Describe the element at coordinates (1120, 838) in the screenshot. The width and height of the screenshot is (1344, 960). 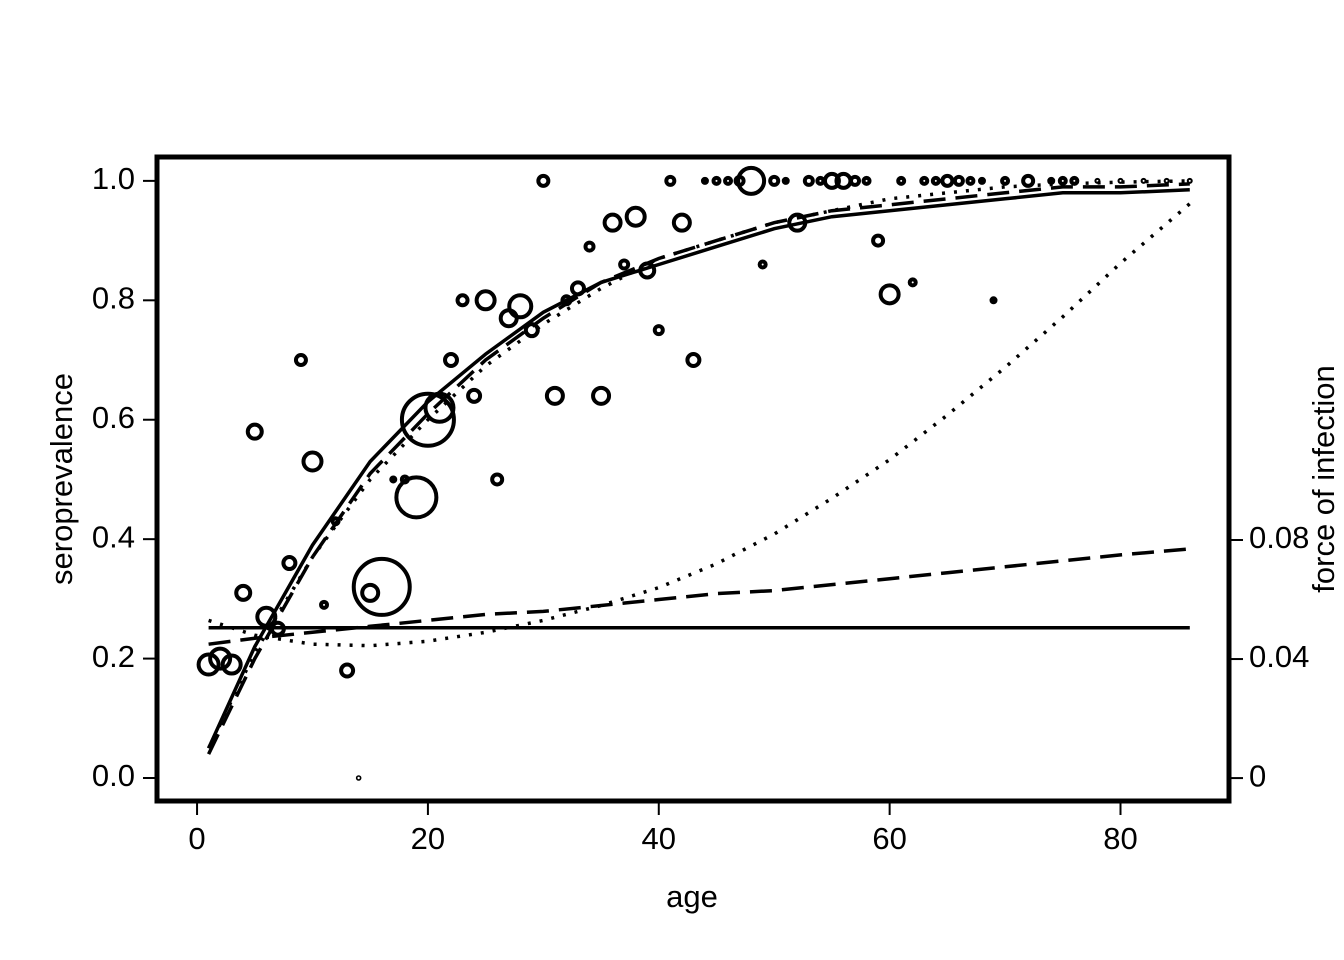
I see `x-tick-label: 80` at that location.